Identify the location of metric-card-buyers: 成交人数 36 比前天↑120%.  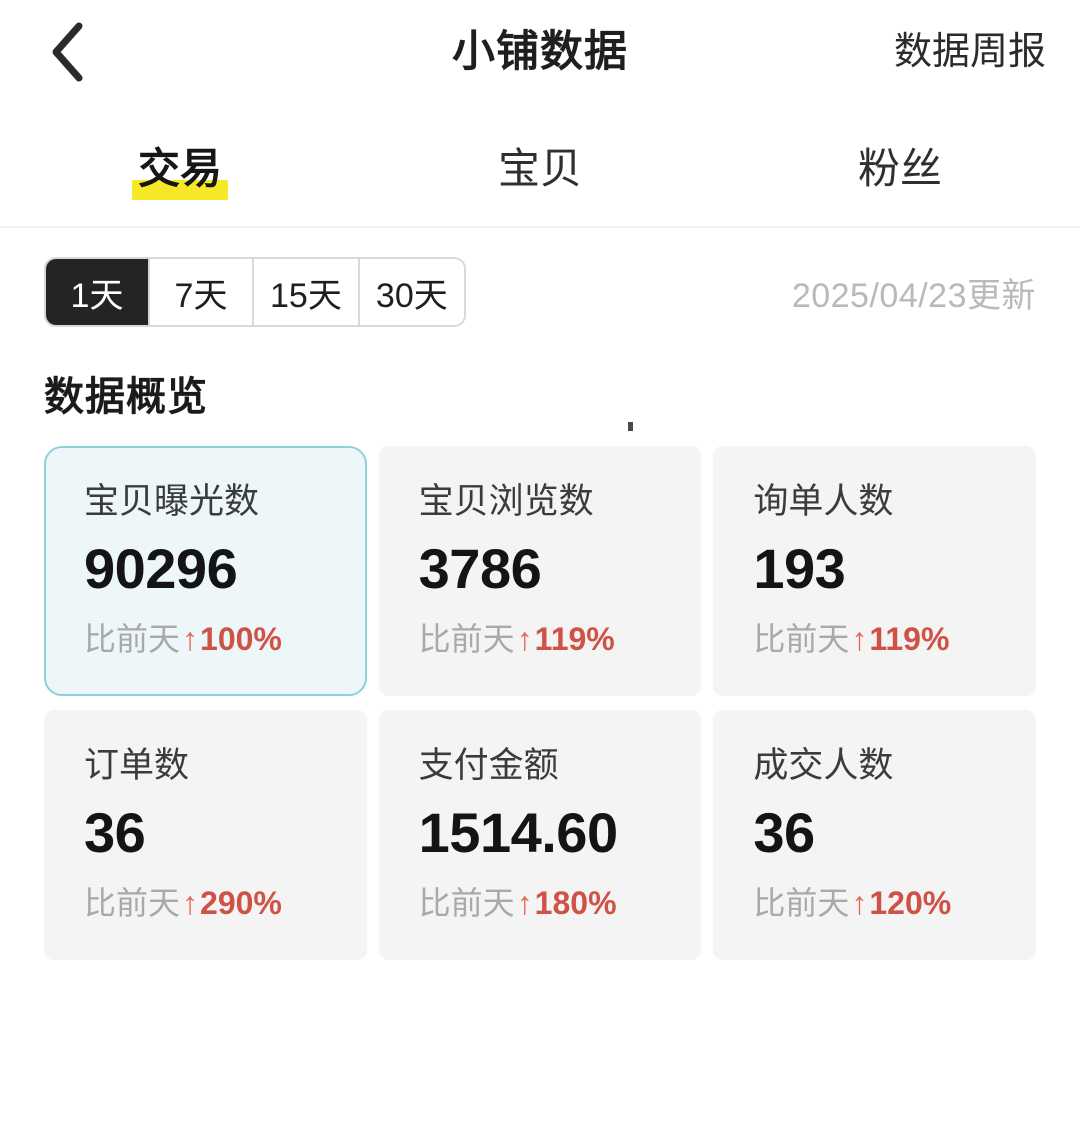
(874, 835).